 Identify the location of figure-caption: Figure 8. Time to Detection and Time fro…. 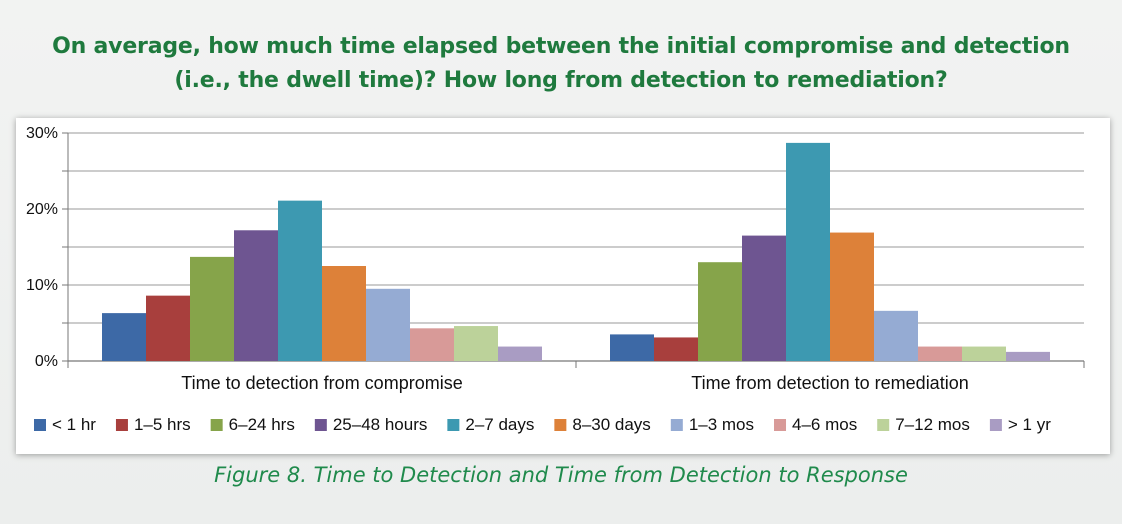
(561, 475).